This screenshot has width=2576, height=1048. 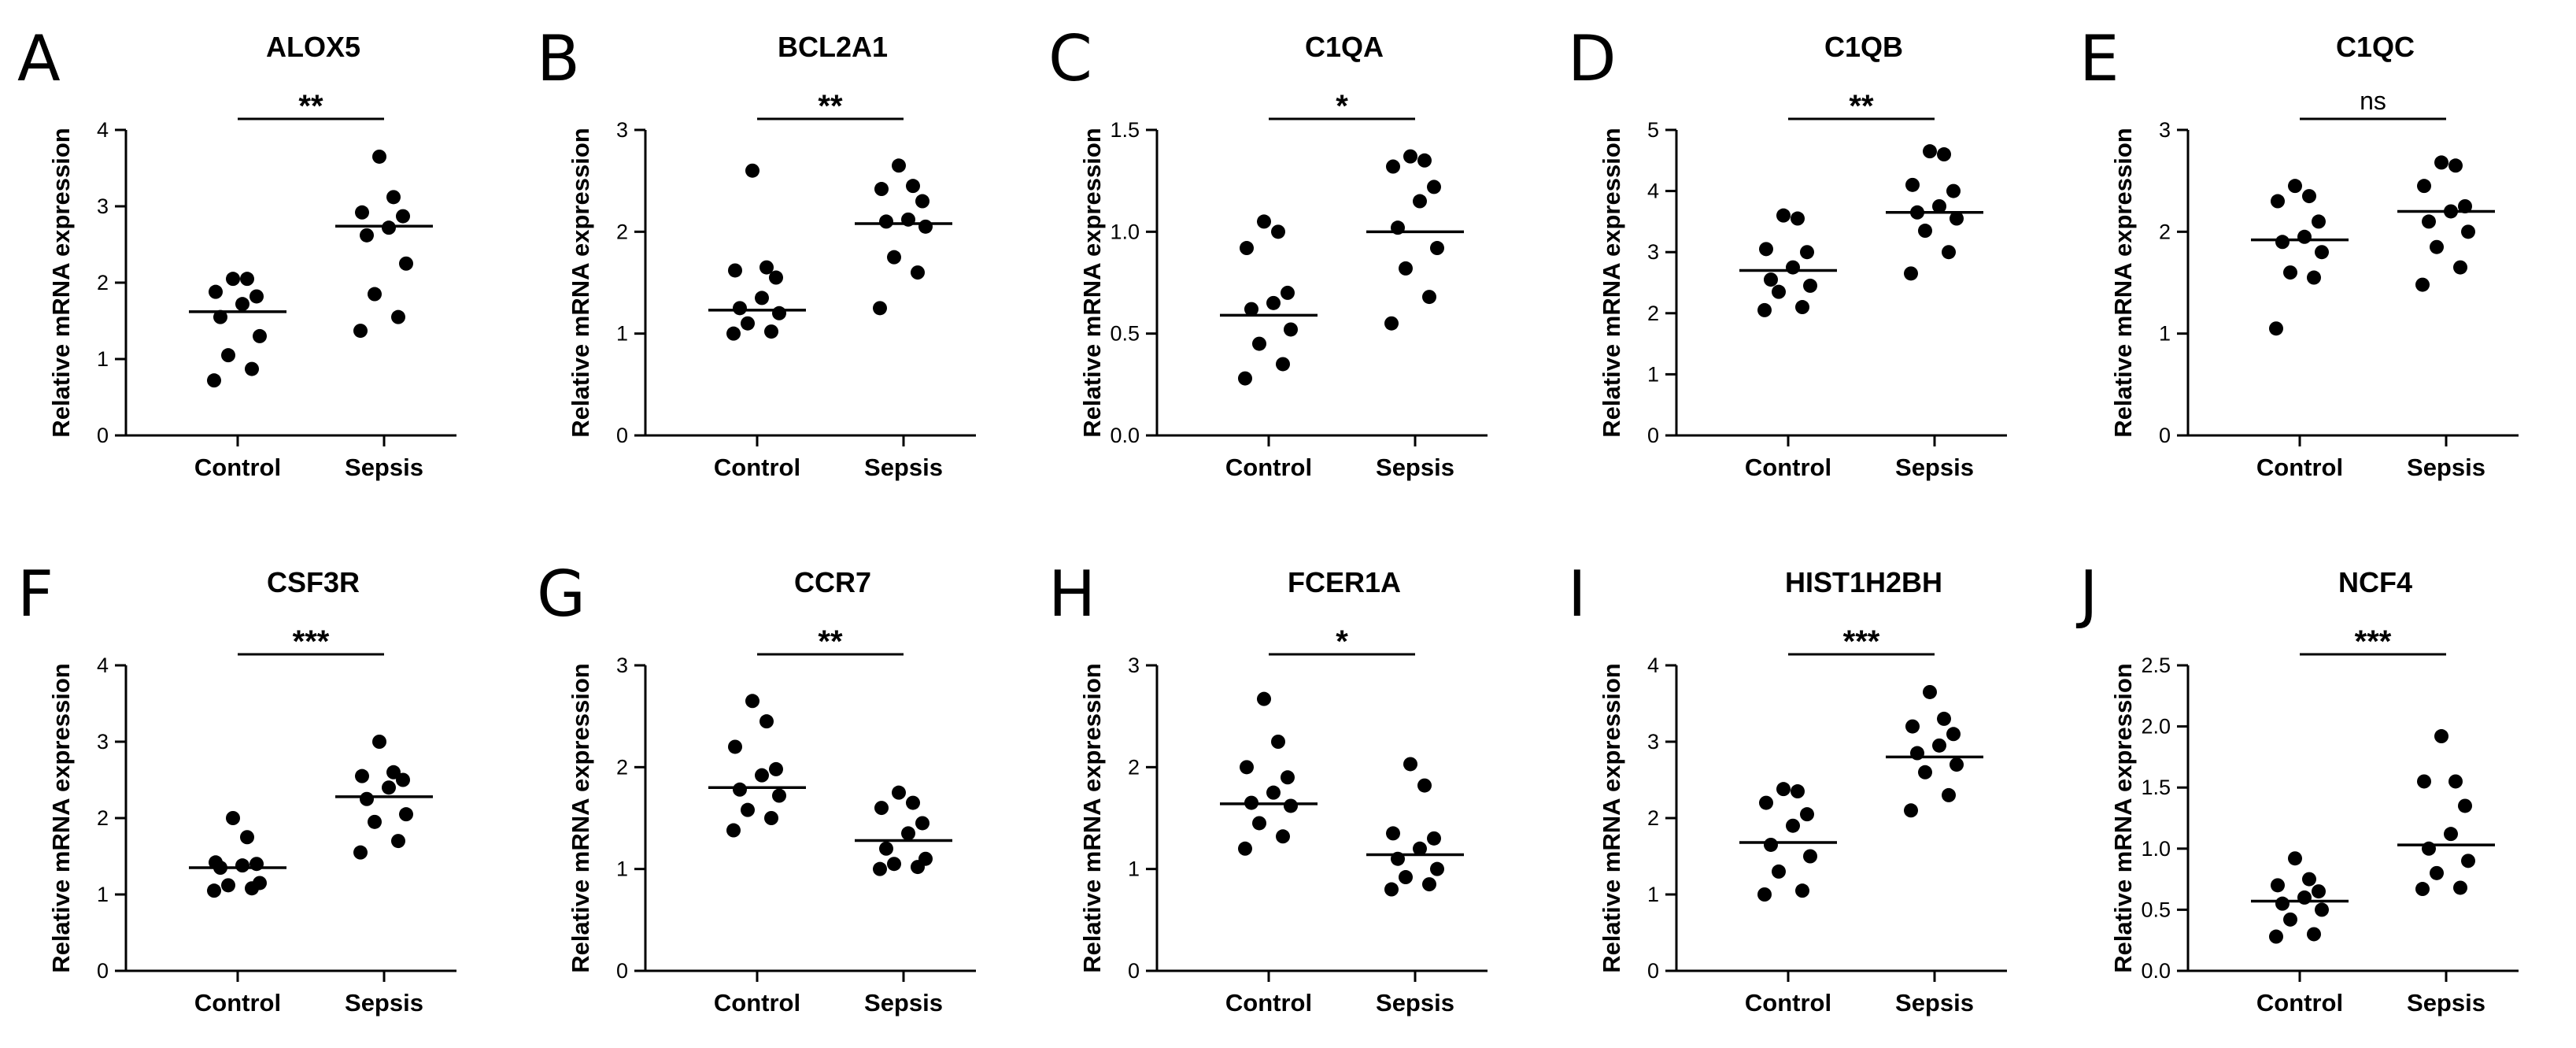 What do you see at coordinates (384, 467) in the screenshot?
I see `x-tick-label-a: Sepsis` at bounding box center [384, 467].